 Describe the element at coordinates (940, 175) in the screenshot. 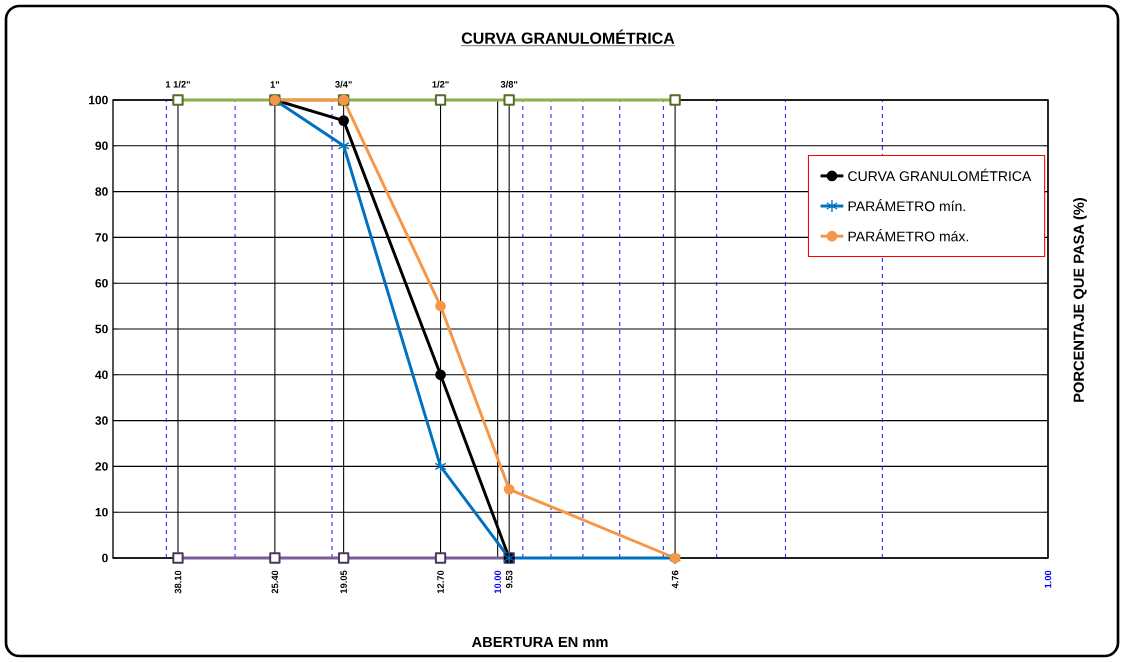

I see `legend-label: CURVA GRANULOMÉTRICA` at that location.